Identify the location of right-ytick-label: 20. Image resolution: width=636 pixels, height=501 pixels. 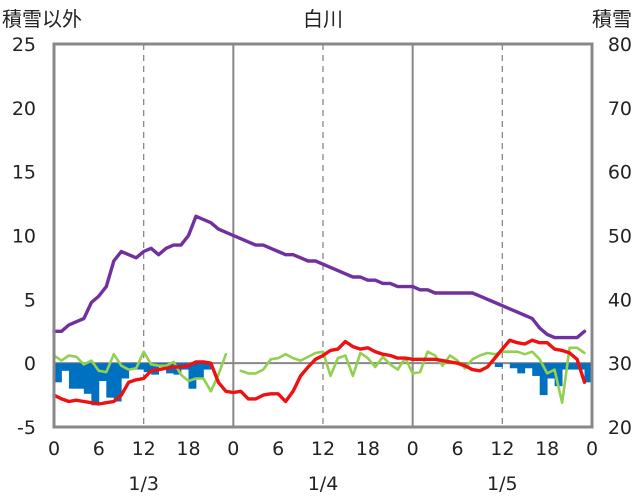
(620, 428).